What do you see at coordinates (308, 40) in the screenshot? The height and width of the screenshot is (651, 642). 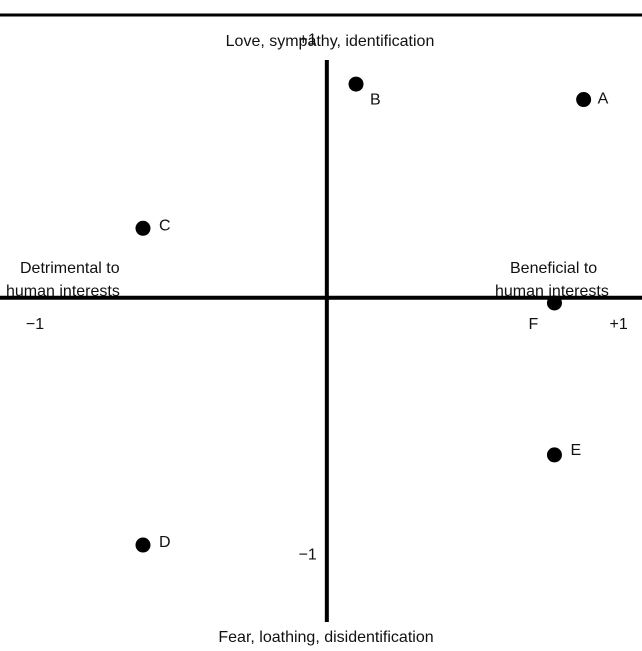 I see `y-tick-label: +1` at bounding box center [308, 40].